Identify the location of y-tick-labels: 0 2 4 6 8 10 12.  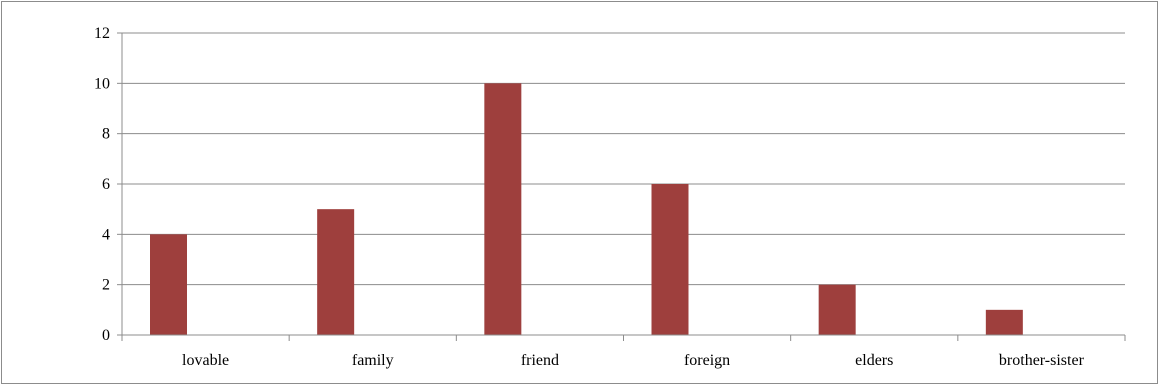
(102, 184).